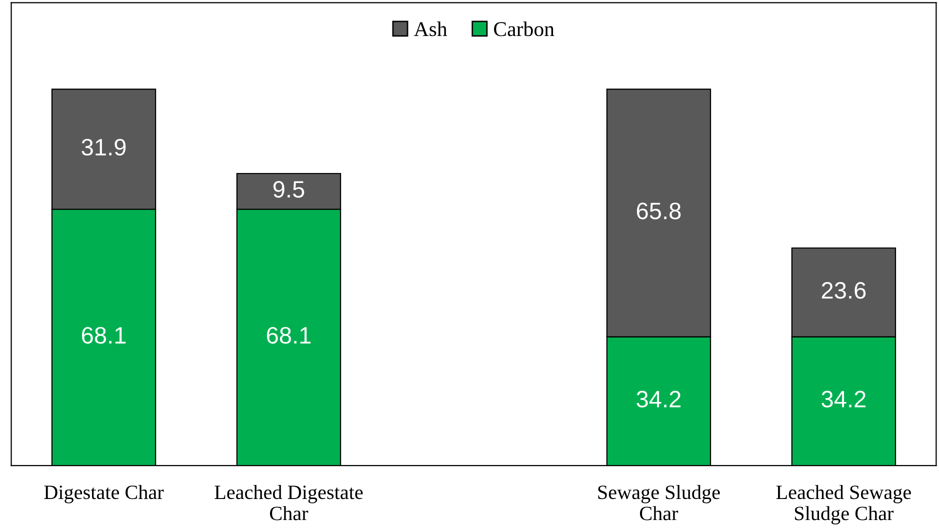 This screenshot has width=939, height=529. I want to click on data-label: 31.9, so click(104, 147).